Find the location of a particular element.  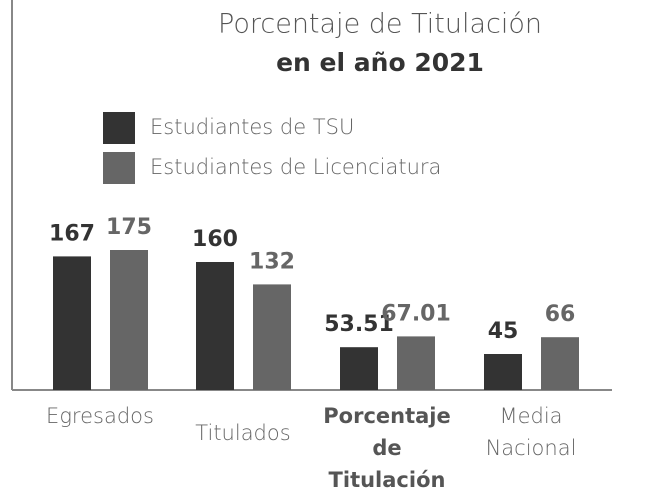

value-label: 53.51 is located at coordinates (359, 324).